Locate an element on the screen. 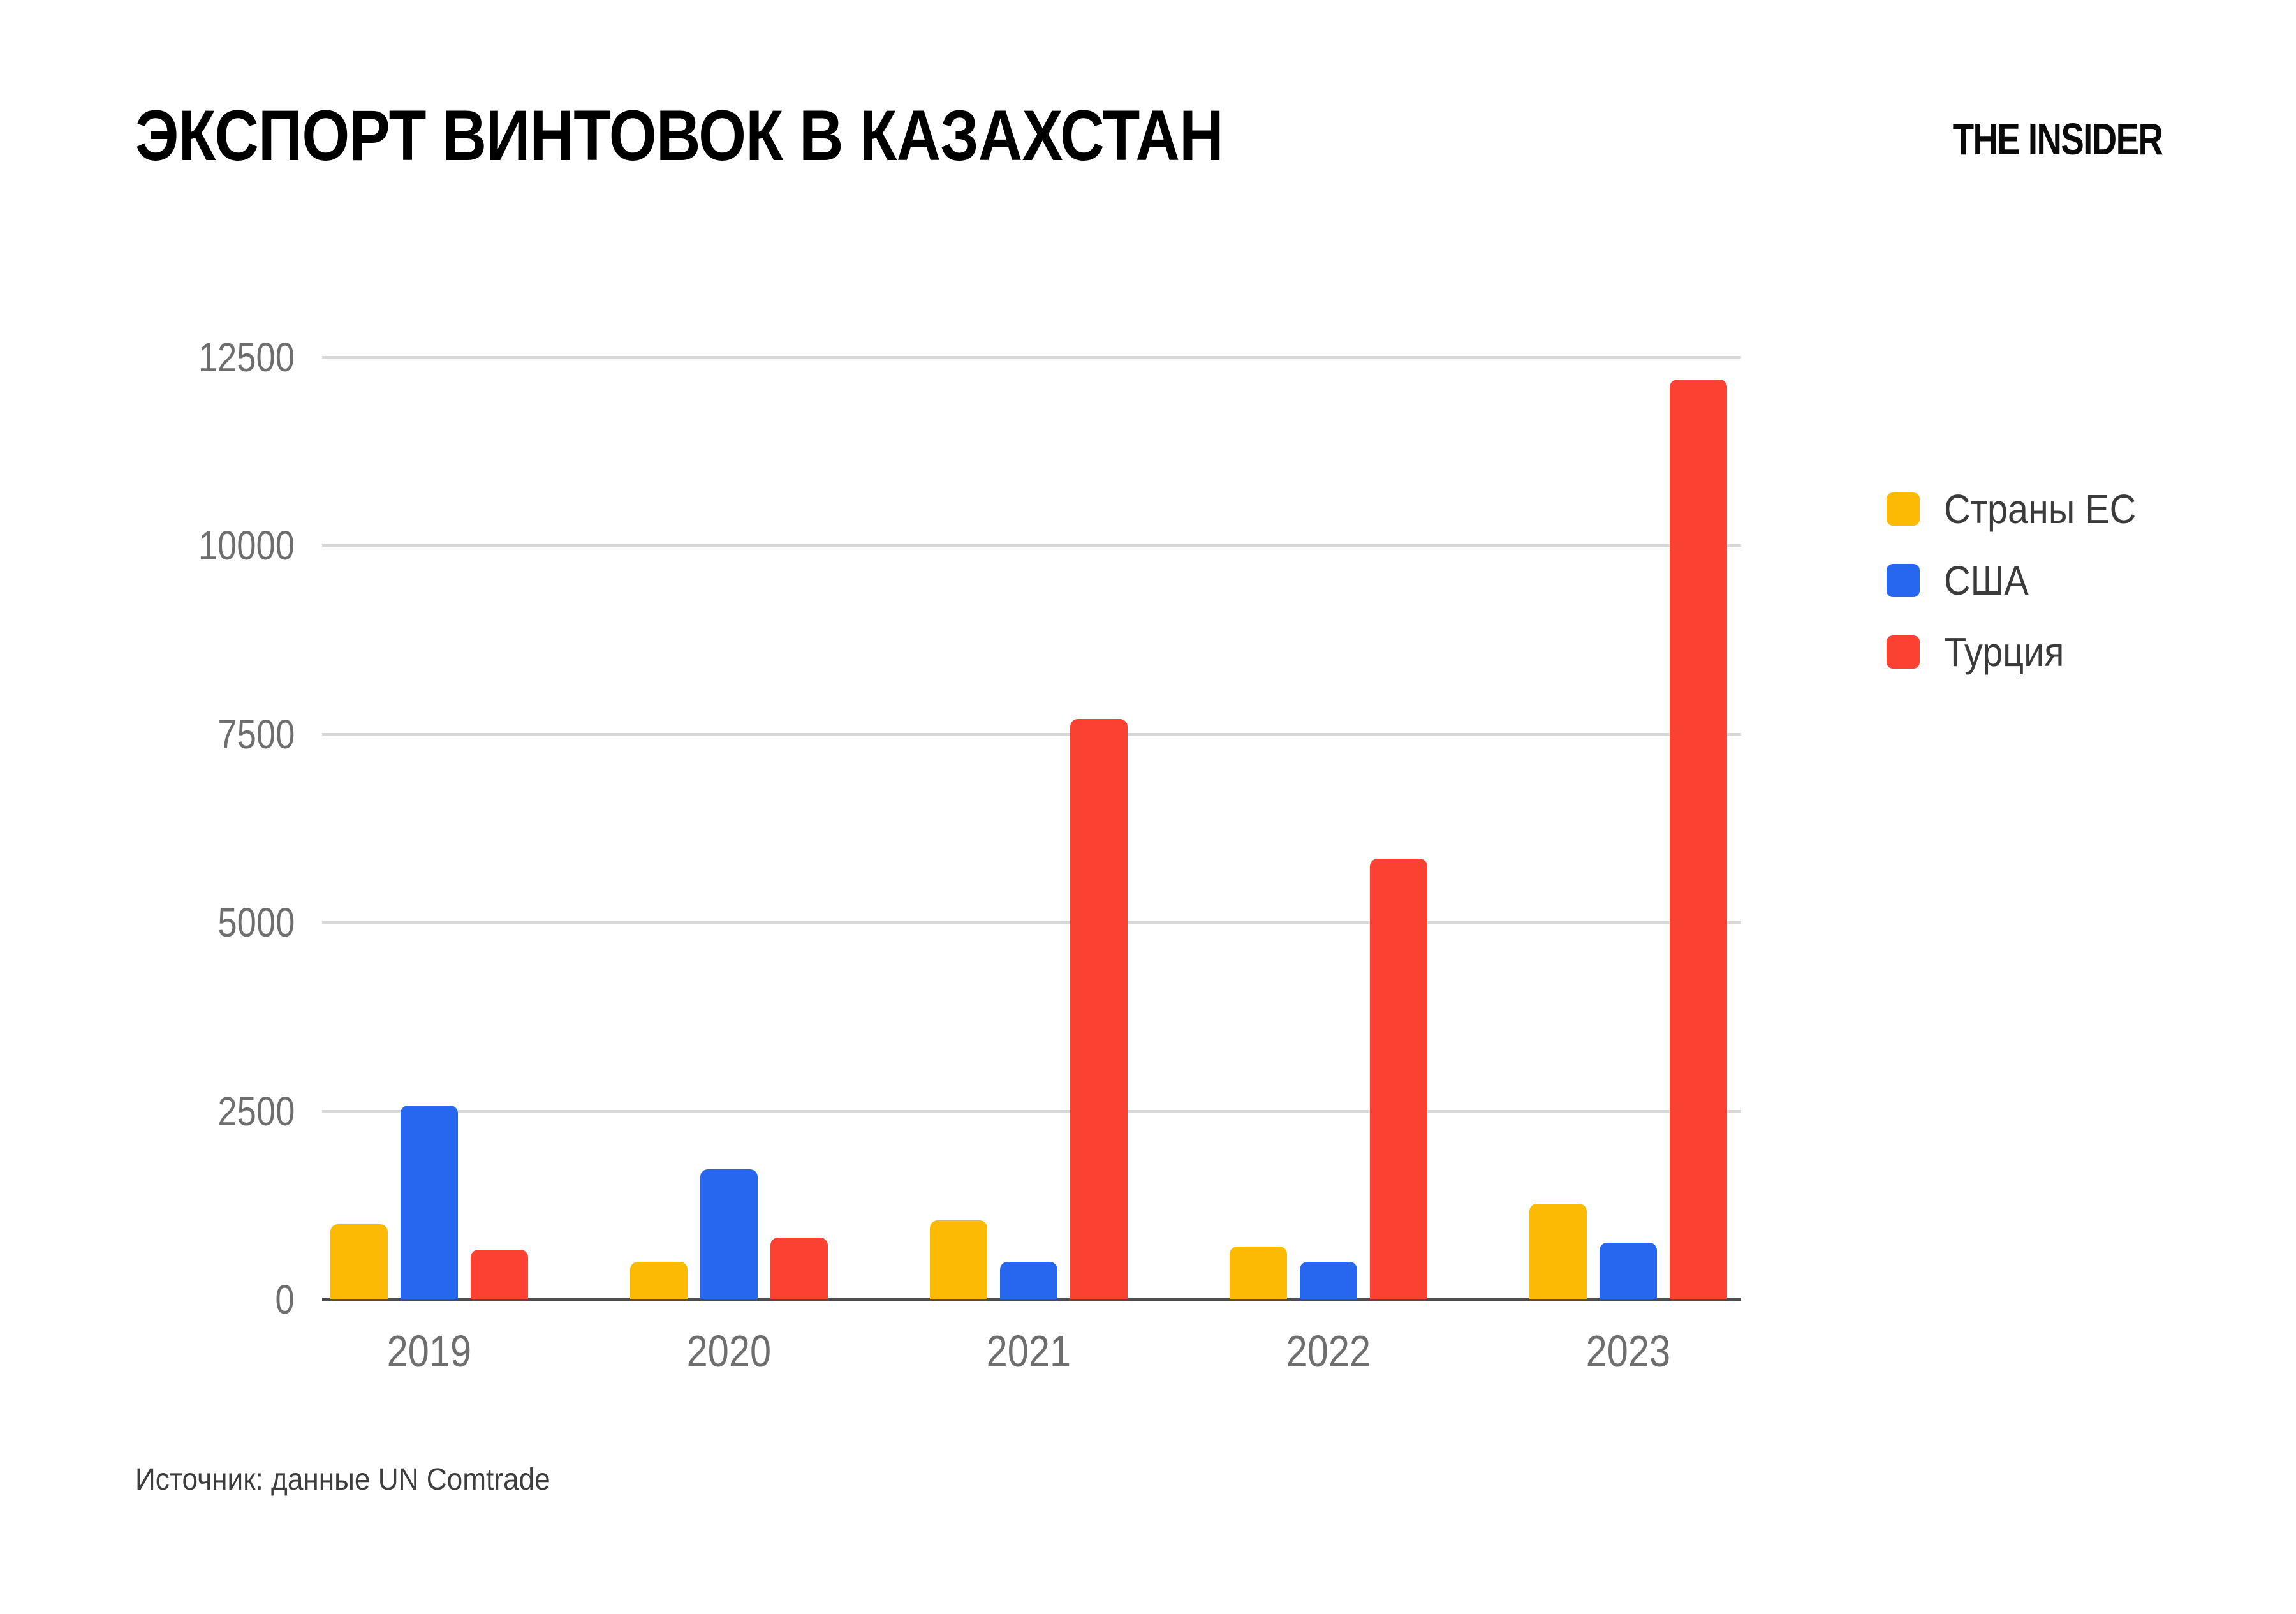  bar-2023-США is located at coordinates (1628, 1271).